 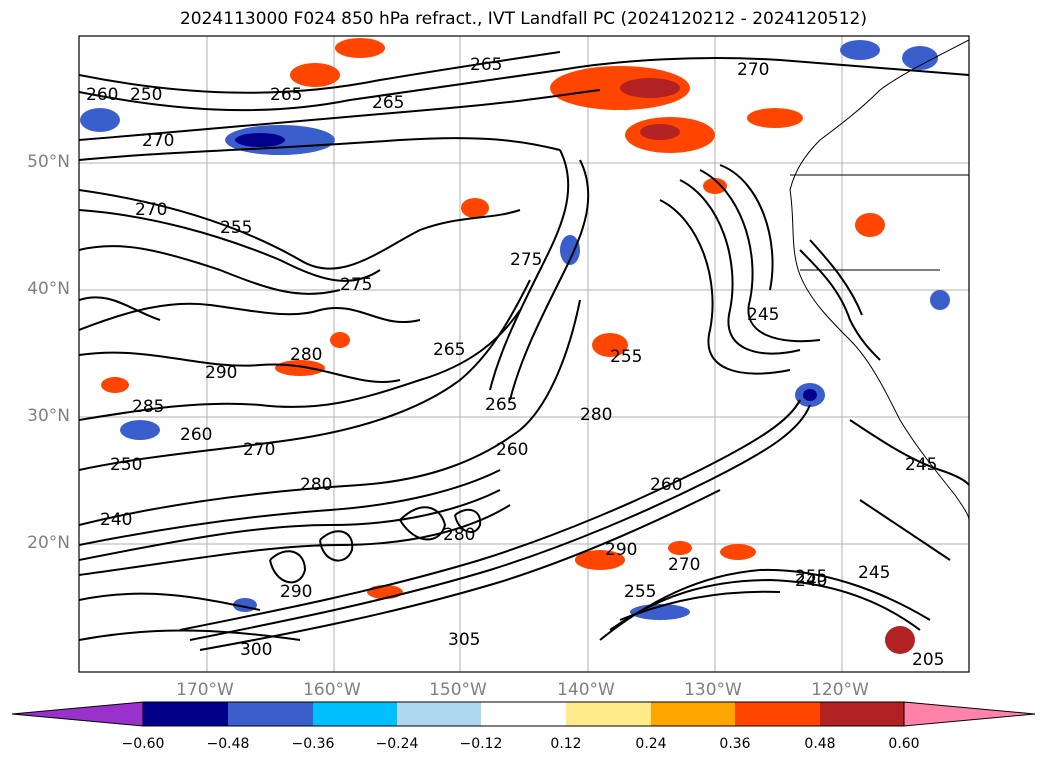 What do you see at coordinates (332, 690) in the screenshot?
I see `lon-label: 160°W` at bounding box center [332, 690].